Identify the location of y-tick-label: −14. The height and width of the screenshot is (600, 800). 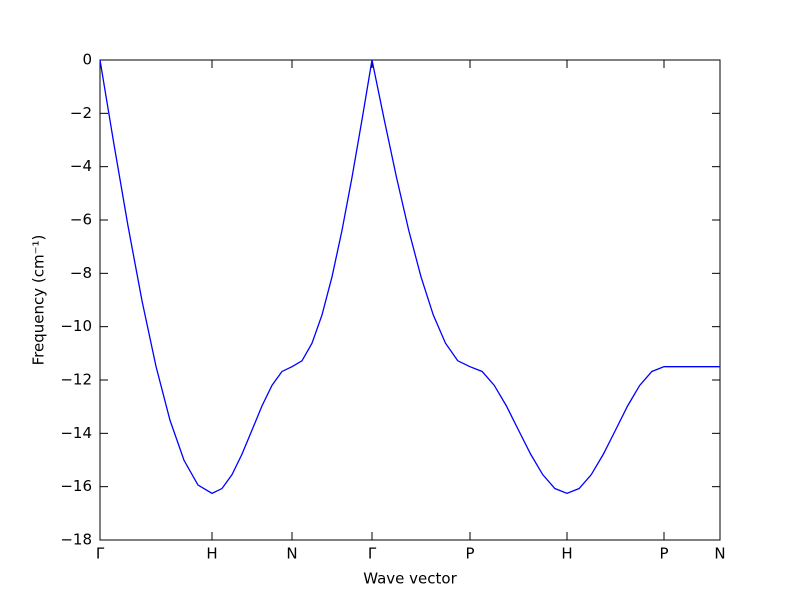
(76, 433).